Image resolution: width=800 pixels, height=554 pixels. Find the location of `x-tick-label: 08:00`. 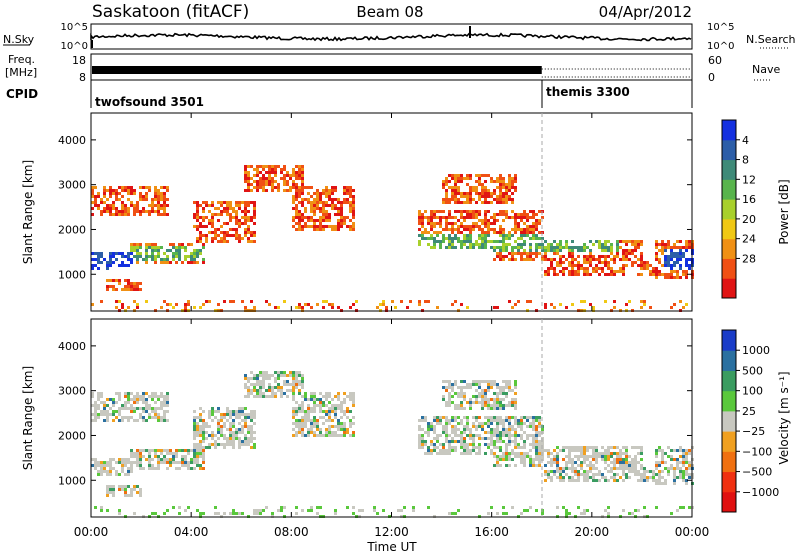

x-tick-label: 08:00 is located at coordinates (291, 532).